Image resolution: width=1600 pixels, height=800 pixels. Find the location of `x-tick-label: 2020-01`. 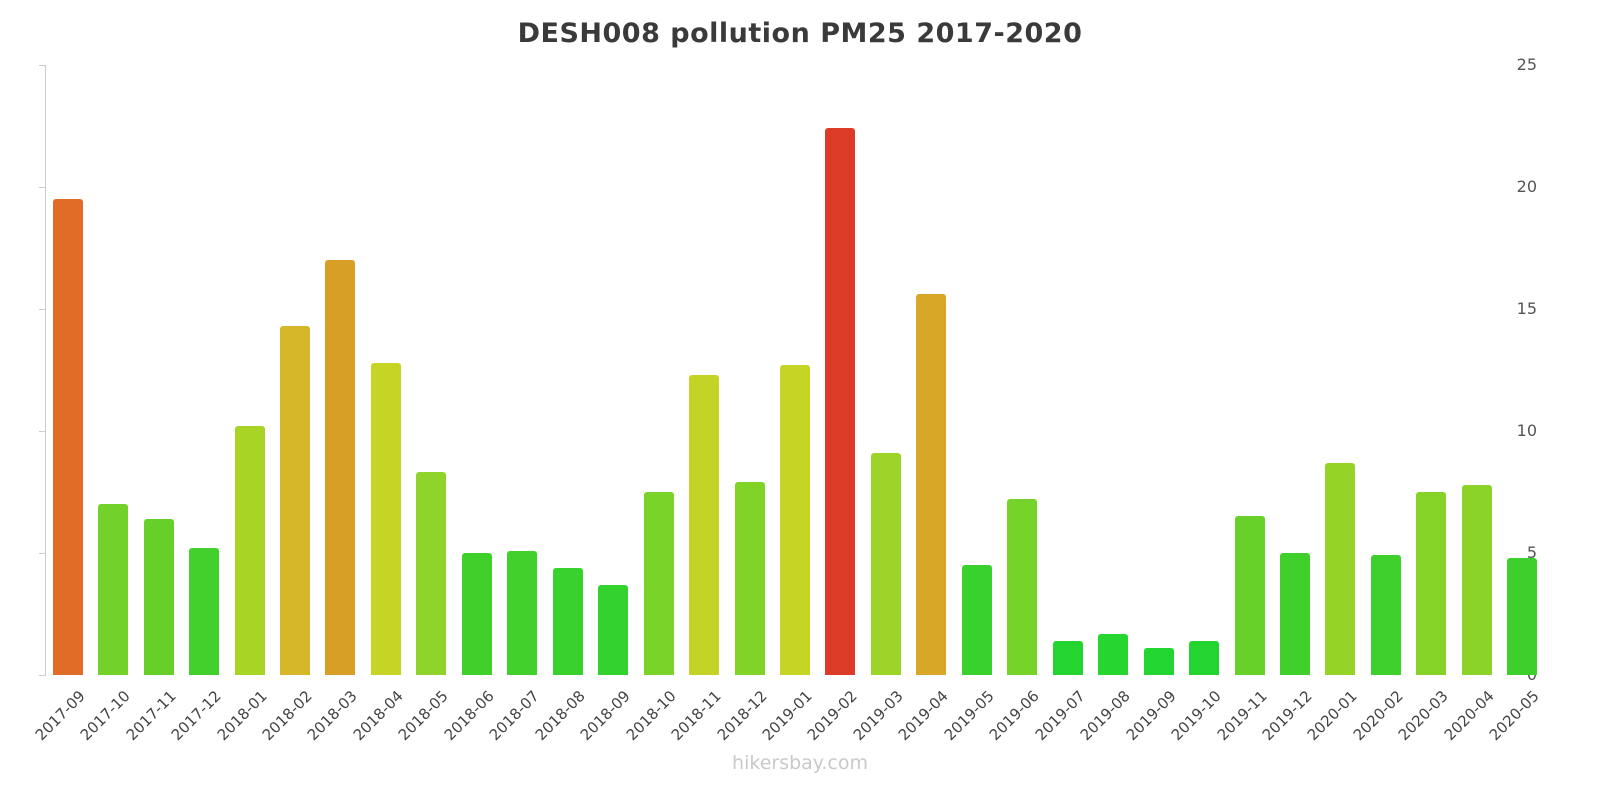

x-tick-label: 2020-01 is located at coordinates (1333, 716).